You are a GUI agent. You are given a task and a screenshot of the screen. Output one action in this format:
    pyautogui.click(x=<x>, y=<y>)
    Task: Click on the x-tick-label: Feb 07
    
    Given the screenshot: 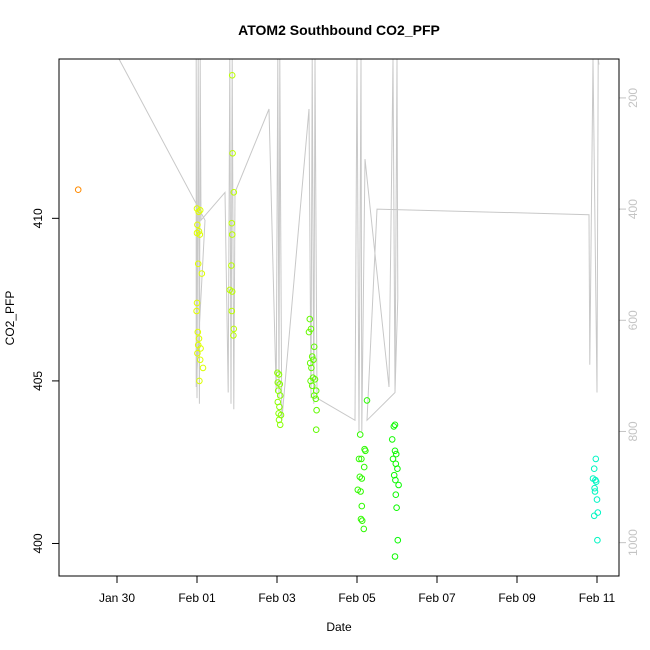 What is the action you would take?
    pyautogui.click(x=437, y=598)
    